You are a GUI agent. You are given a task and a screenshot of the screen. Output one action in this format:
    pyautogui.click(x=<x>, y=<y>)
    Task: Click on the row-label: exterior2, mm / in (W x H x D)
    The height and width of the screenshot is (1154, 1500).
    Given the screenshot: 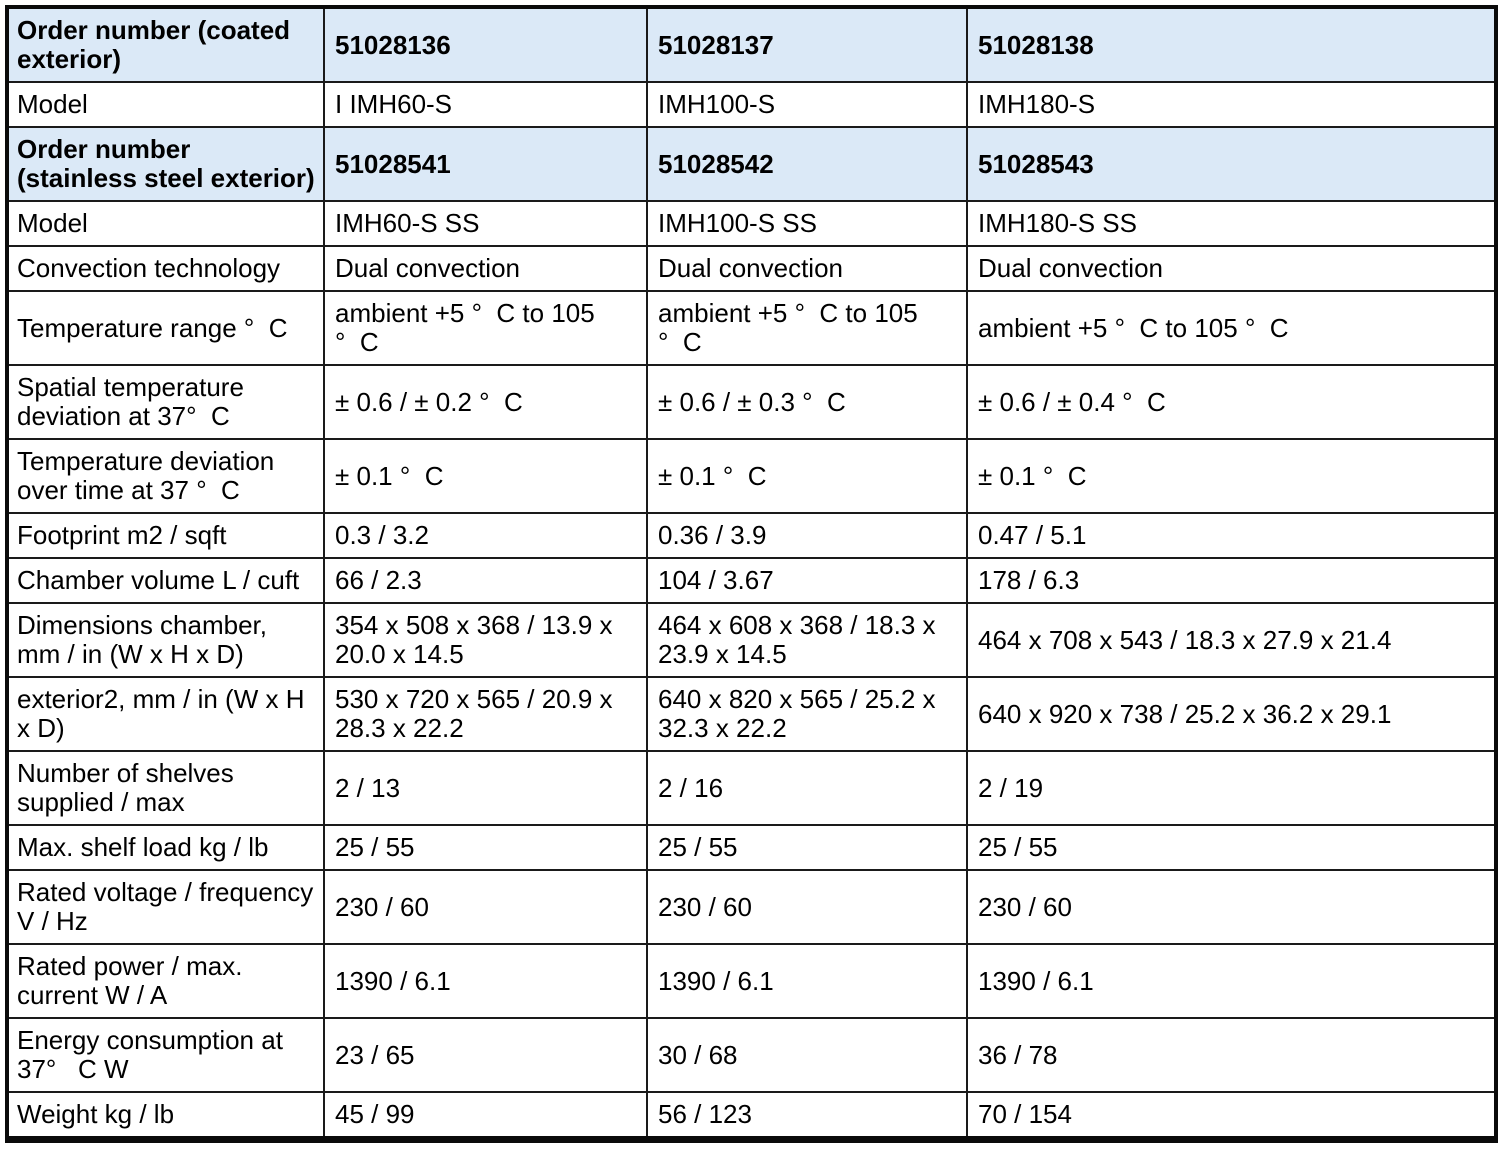 What is the action you would take?
    pyautogui.click(x=165, y=714)
    